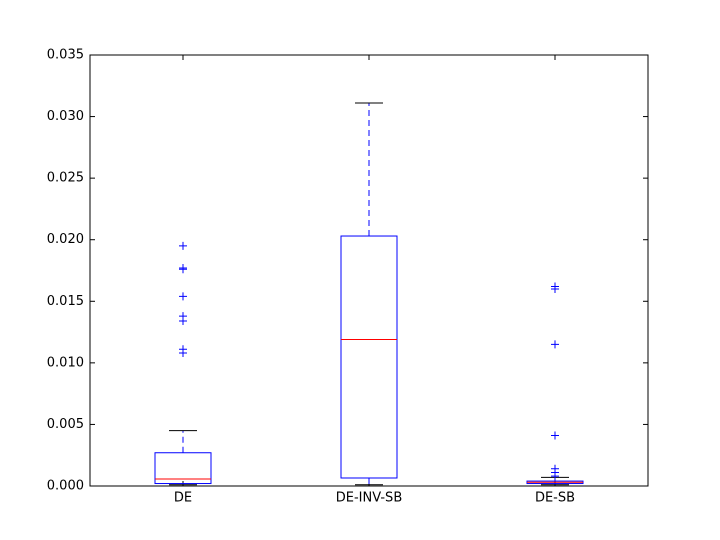  Describe the element at coordinates (65, 239) in the screenshot. I see `y-tick-label: 0.020` at that location.